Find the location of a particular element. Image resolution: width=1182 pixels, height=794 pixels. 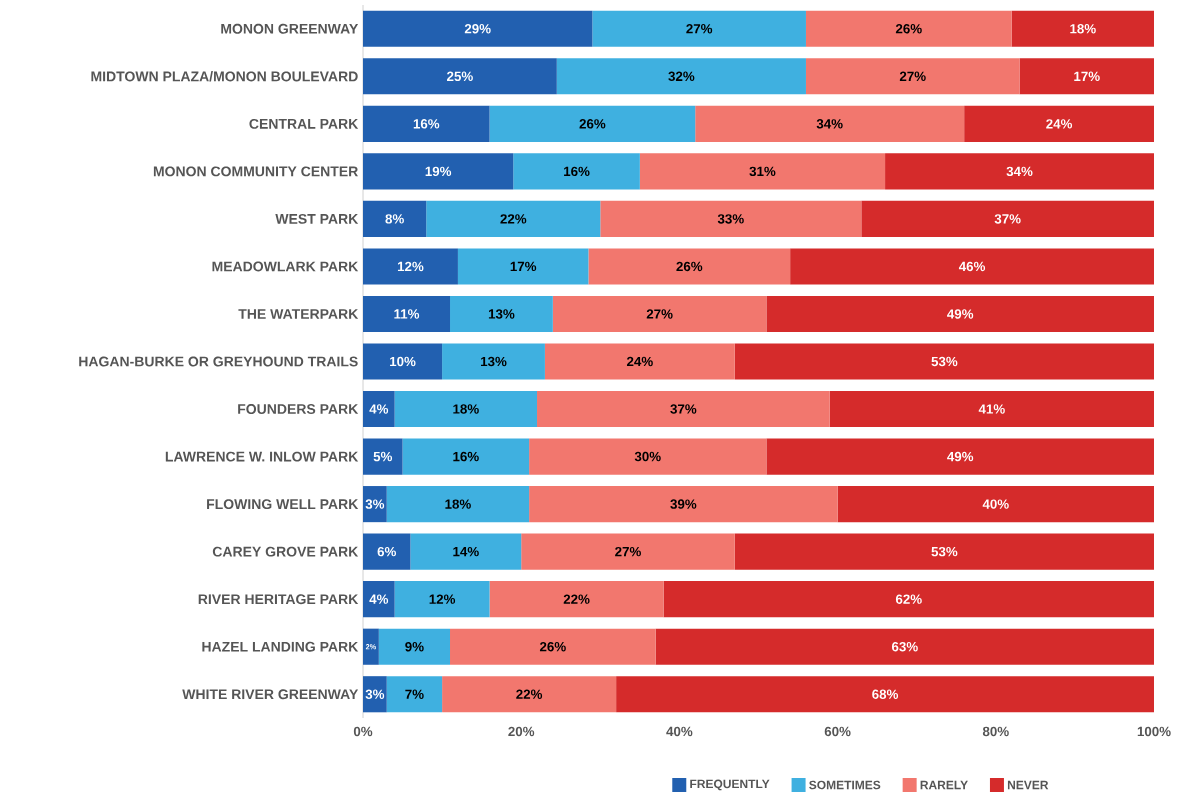

data-label: 13% is located at coordinates (501, 314).